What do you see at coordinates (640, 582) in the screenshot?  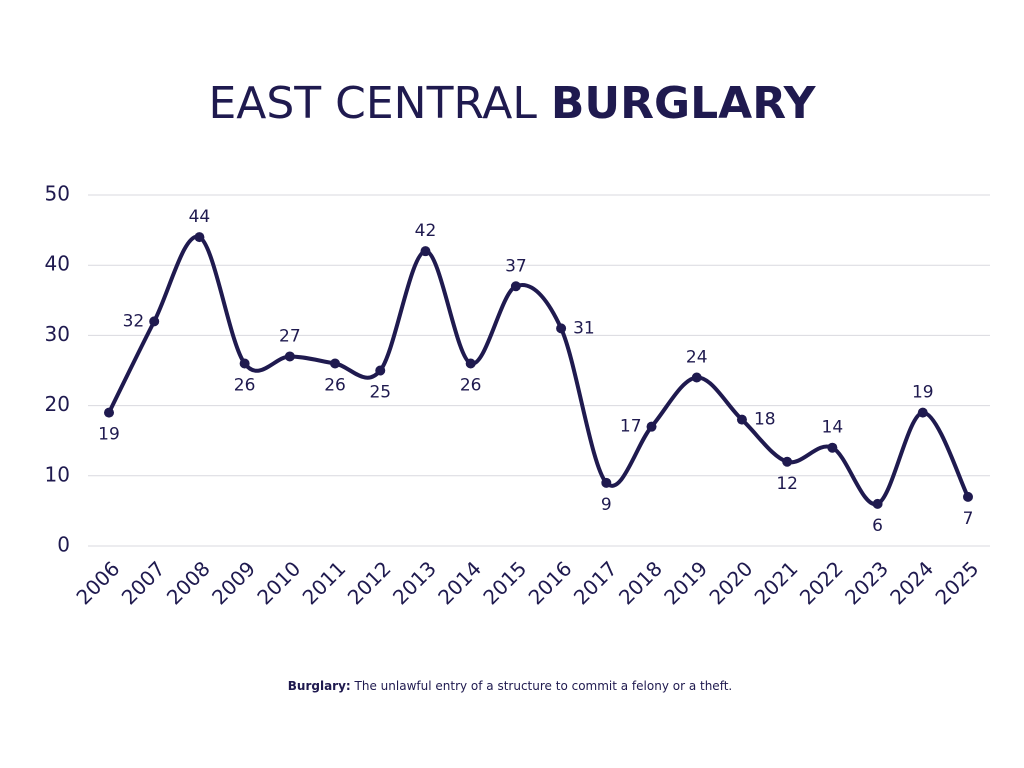 I see `x-tick-label: 2018` at bounding box center [640, 582].